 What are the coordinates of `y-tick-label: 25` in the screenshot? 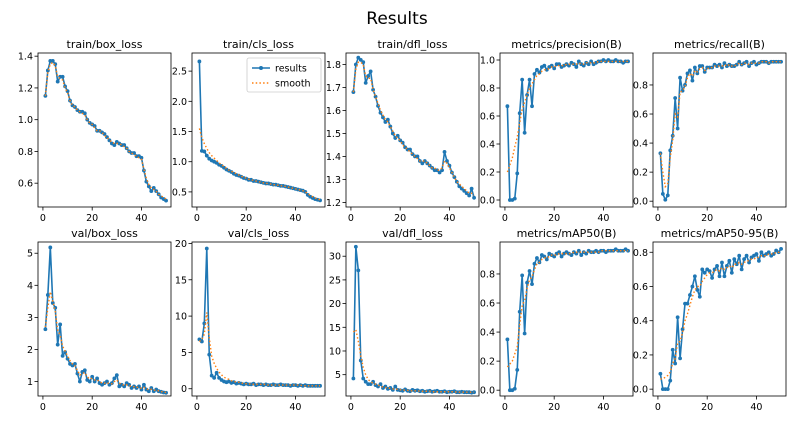 It's located at (335, 280).